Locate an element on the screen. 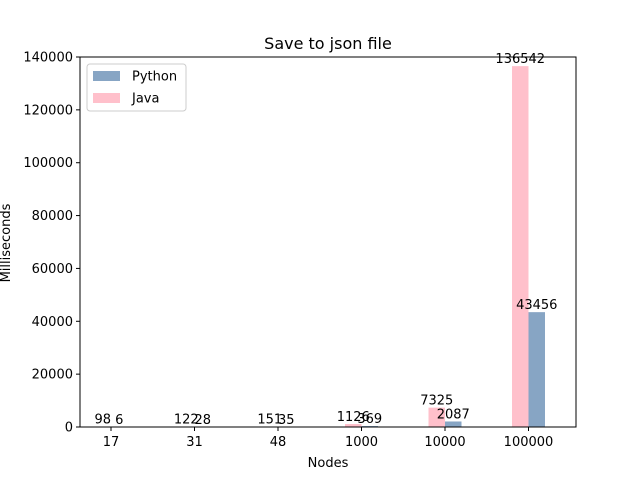 The width and height of the screenshot is (640, 480). x-tick-label-17: 17 is located at coordinates (111, 442).